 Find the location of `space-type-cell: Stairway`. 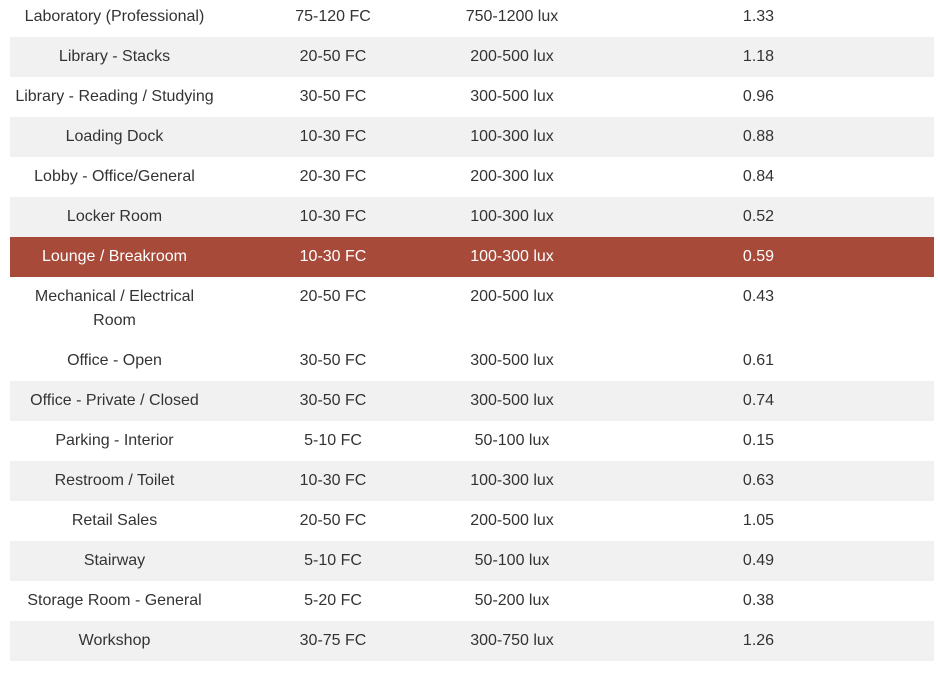

space-type-cell: Stairway is located at coordinates (114, 560).